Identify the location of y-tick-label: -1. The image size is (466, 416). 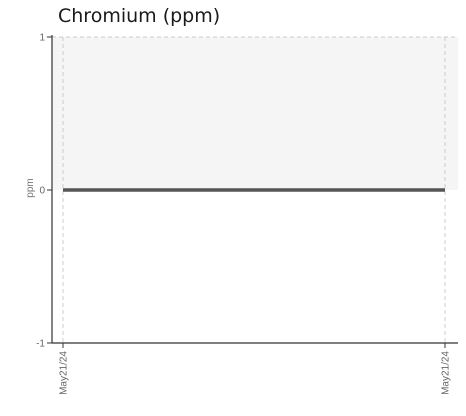
(40, 344).